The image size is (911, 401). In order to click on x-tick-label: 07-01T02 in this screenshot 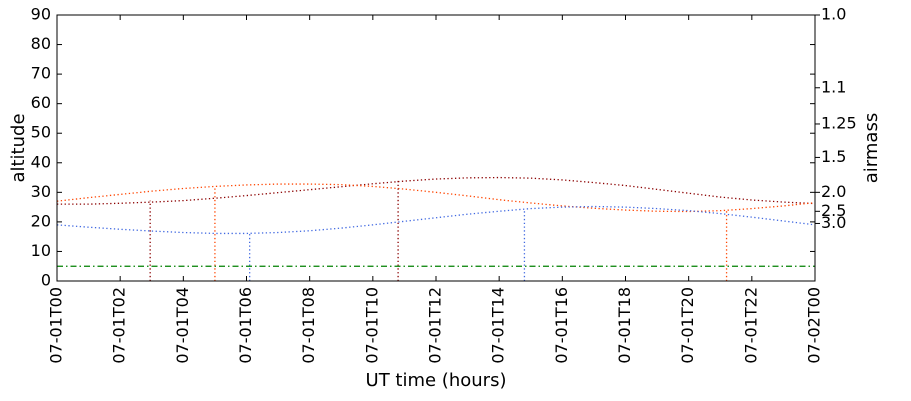, I will do `click(119, 325)`.